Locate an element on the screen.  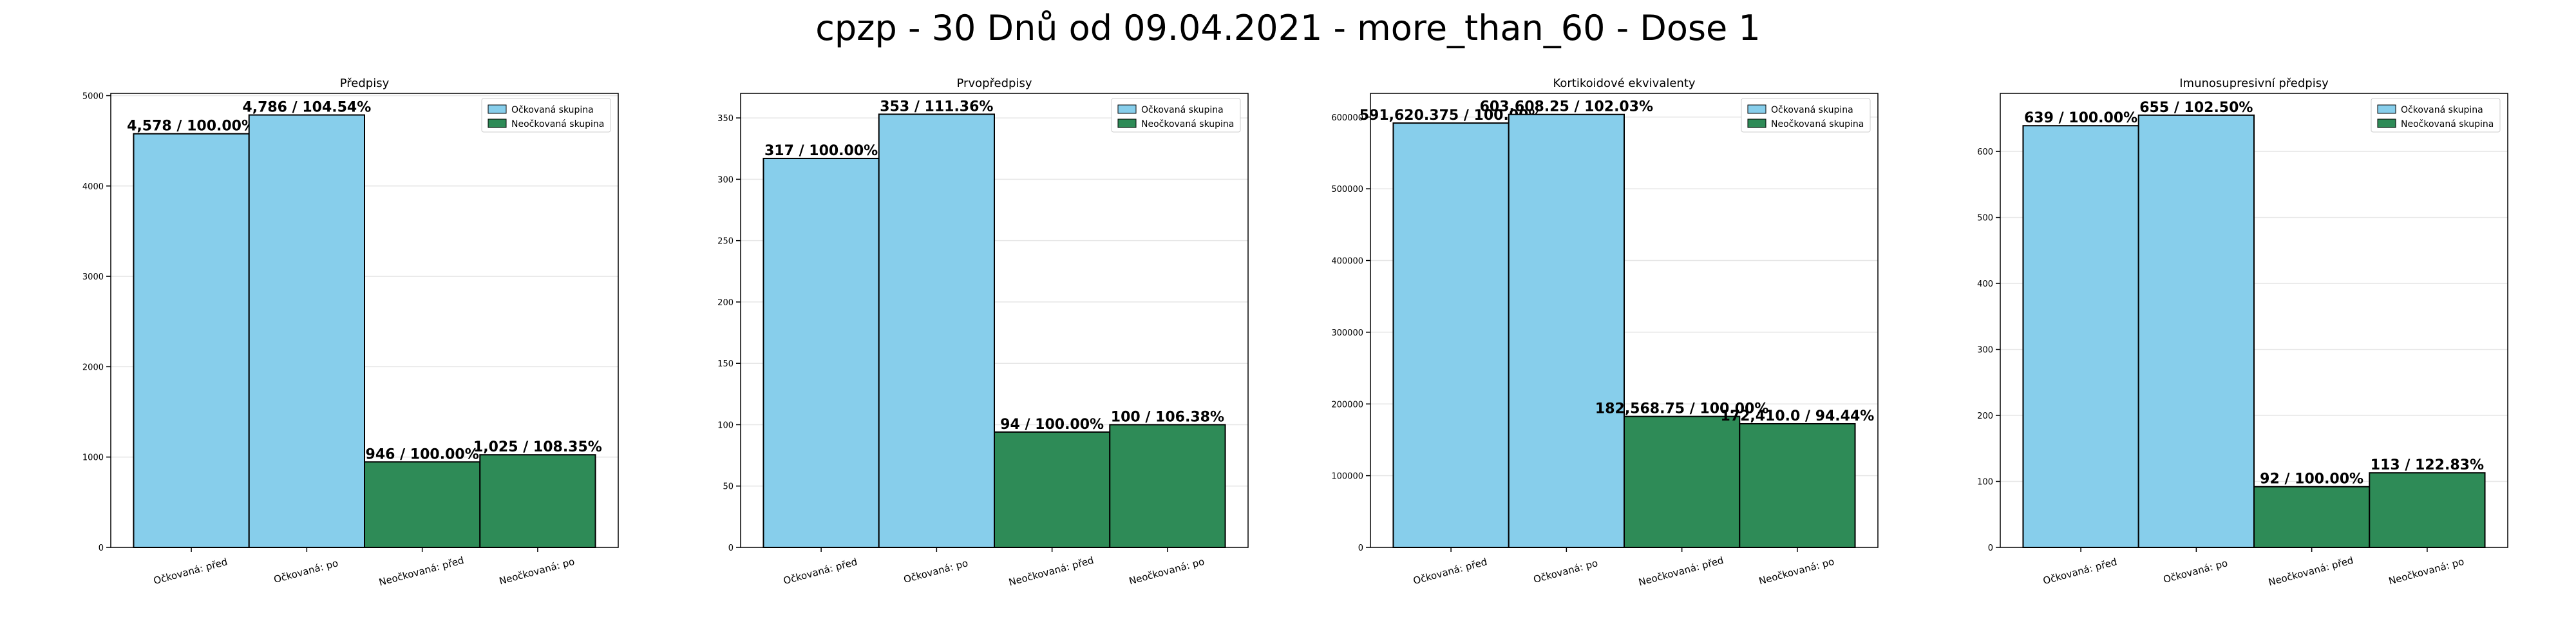
chart-title: Kortikoidové ekvivalenty is located at coordinates (1624, 83).